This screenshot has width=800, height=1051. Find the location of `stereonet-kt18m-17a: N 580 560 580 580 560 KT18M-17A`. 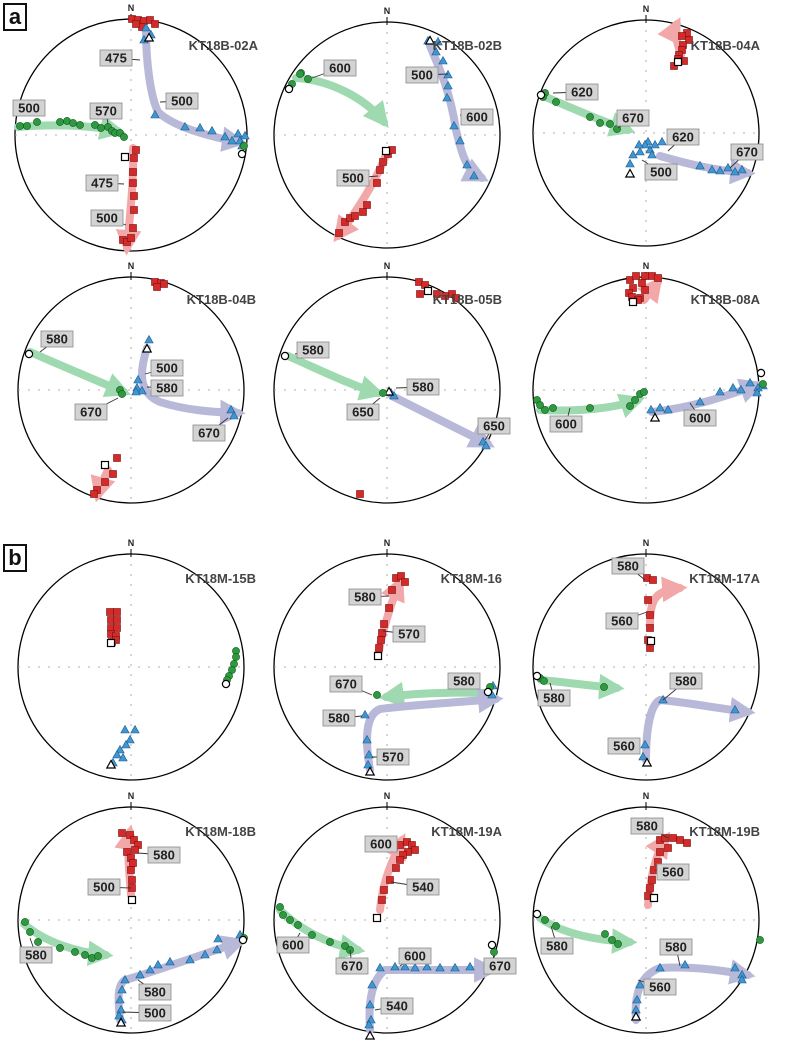

stereonet-kt18m-17a: N 580 560 580 580 560 KT18M-17A is located at coordinates (646, 659).